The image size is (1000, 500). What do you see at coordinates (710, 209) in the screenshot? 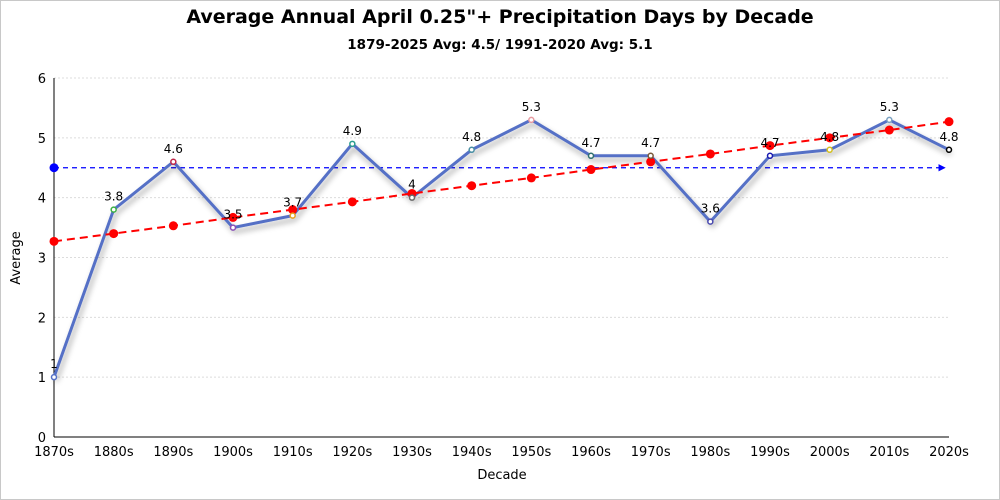
I see `data-label: 3.6` at bounding box center [710, 209].